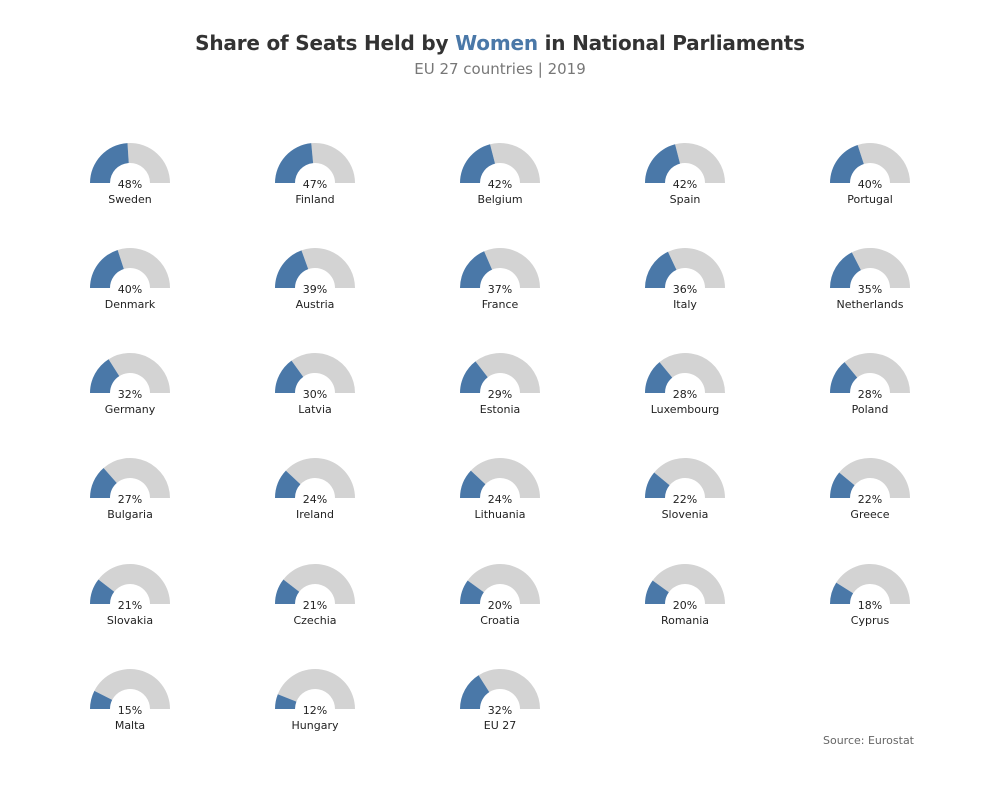  What do you see at coordinates (148, 163) in the screenshot?
I see `gauge-rest-sweden` at bounding box center [148, 163].